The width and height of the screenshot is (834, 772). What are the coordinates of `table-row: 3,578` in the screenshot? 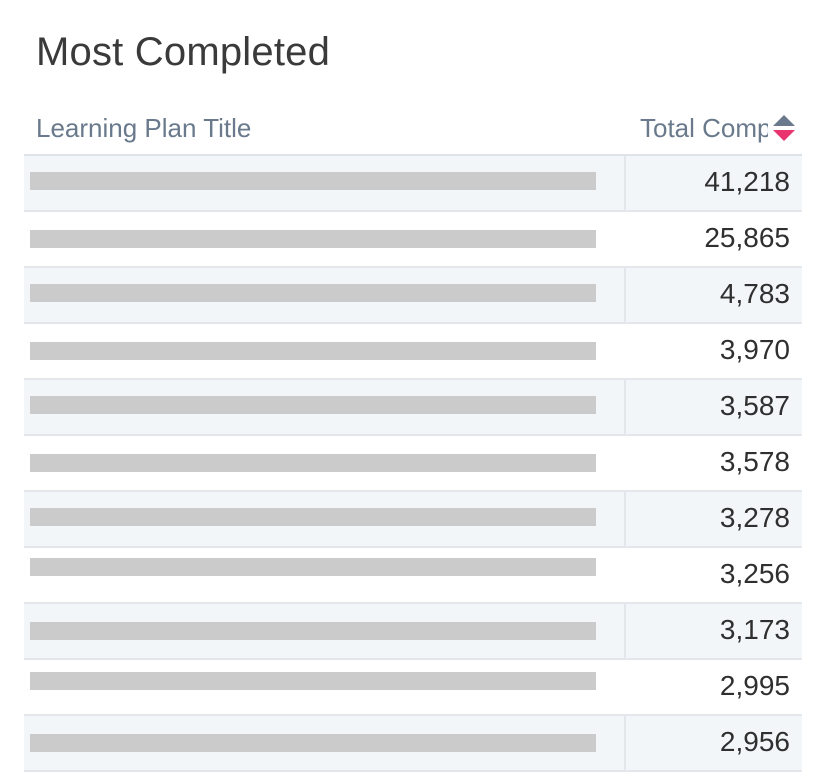 It's located at (413, 464).